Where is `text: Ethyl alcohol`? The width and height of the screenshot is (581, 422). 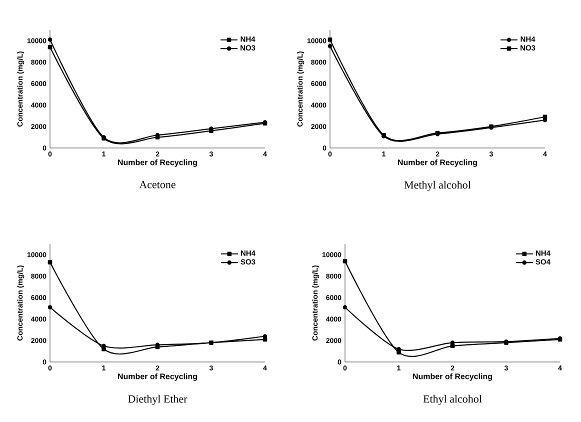 text: Ethyl alcohol is located at coordinates (452, 399).